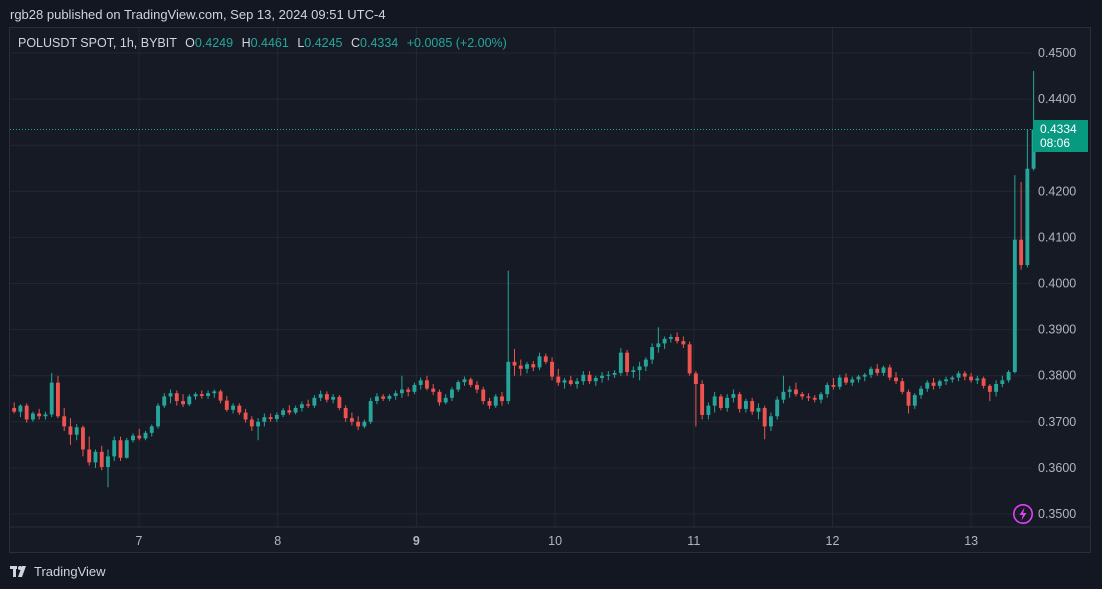  Describe the element at coordinates (379, 43) in the screenshot. I see `close-value: 0.4334` at that location.